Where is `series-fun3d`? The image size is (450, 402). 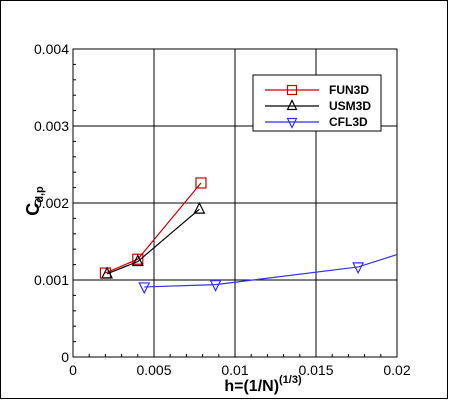 series-fun3d is located at coordinates (153, 228).